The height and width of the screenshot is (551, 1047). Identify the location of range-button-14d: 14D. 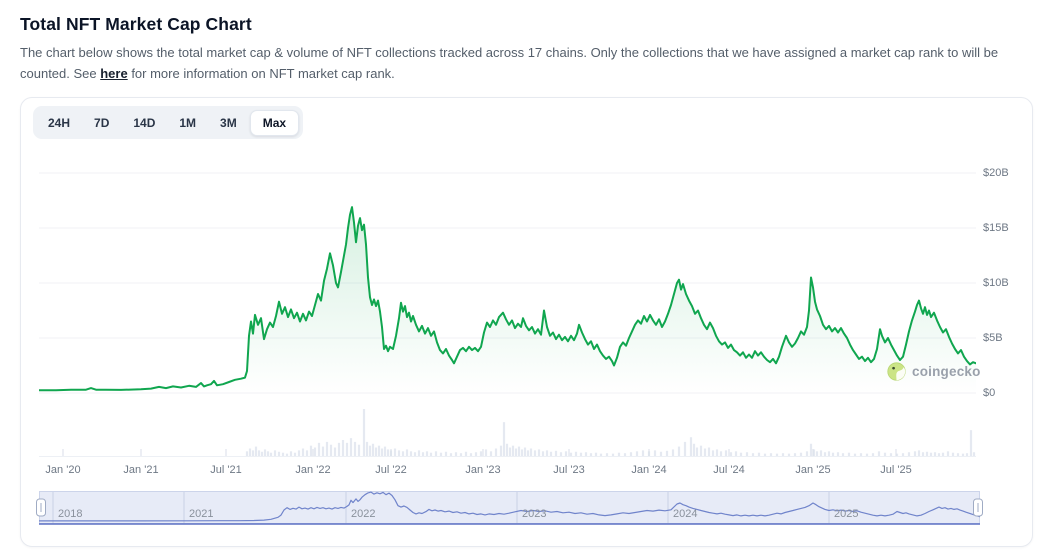
(144, 123).